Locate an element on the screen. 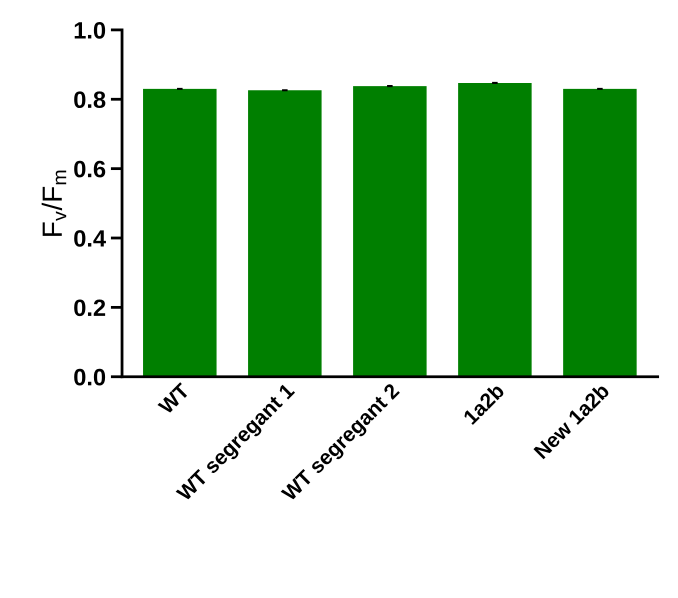 The width and height of the screenshot is (678, 598). y-tick-label: 0.8 is located at coordinates (90, 99).